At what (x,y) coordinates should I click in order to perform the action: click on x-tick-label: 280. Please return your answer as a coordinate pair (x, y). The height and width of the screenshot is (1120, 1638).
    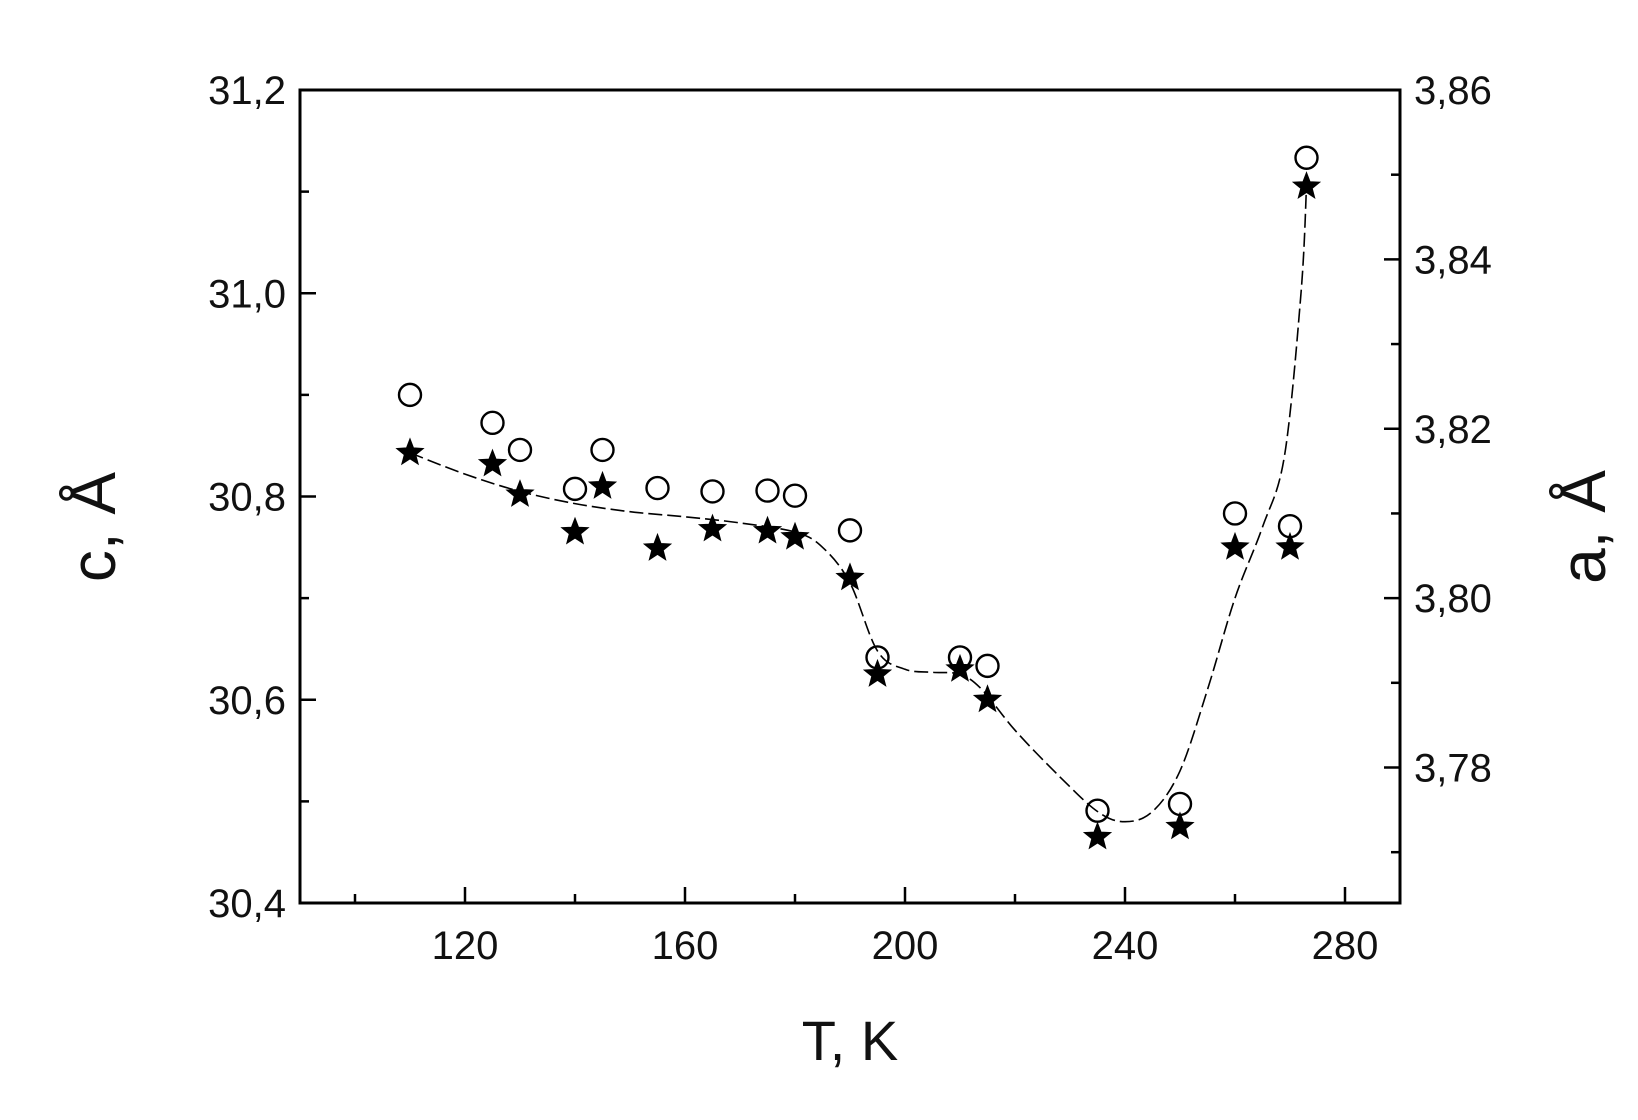
    Looking at the image, I should click on (1345, 946).